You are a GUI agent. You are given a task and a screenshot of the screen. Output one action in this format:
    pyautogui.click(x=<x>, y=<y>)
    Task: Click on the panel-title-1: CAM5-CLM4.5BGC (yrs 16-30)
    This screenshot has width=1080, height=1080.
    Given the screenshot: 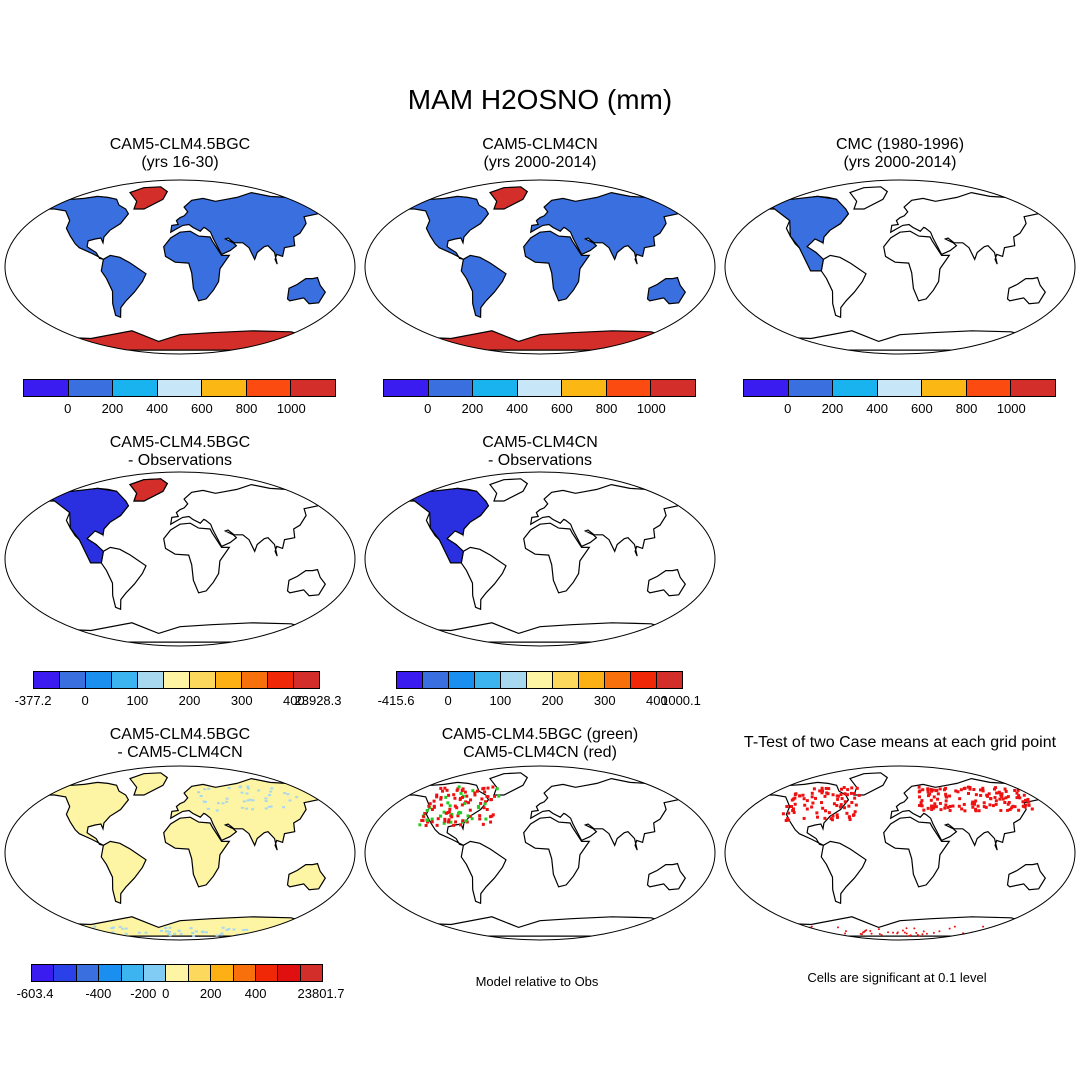 What is the action you would take?
    pyautogui.click(x=180, y=153)
    